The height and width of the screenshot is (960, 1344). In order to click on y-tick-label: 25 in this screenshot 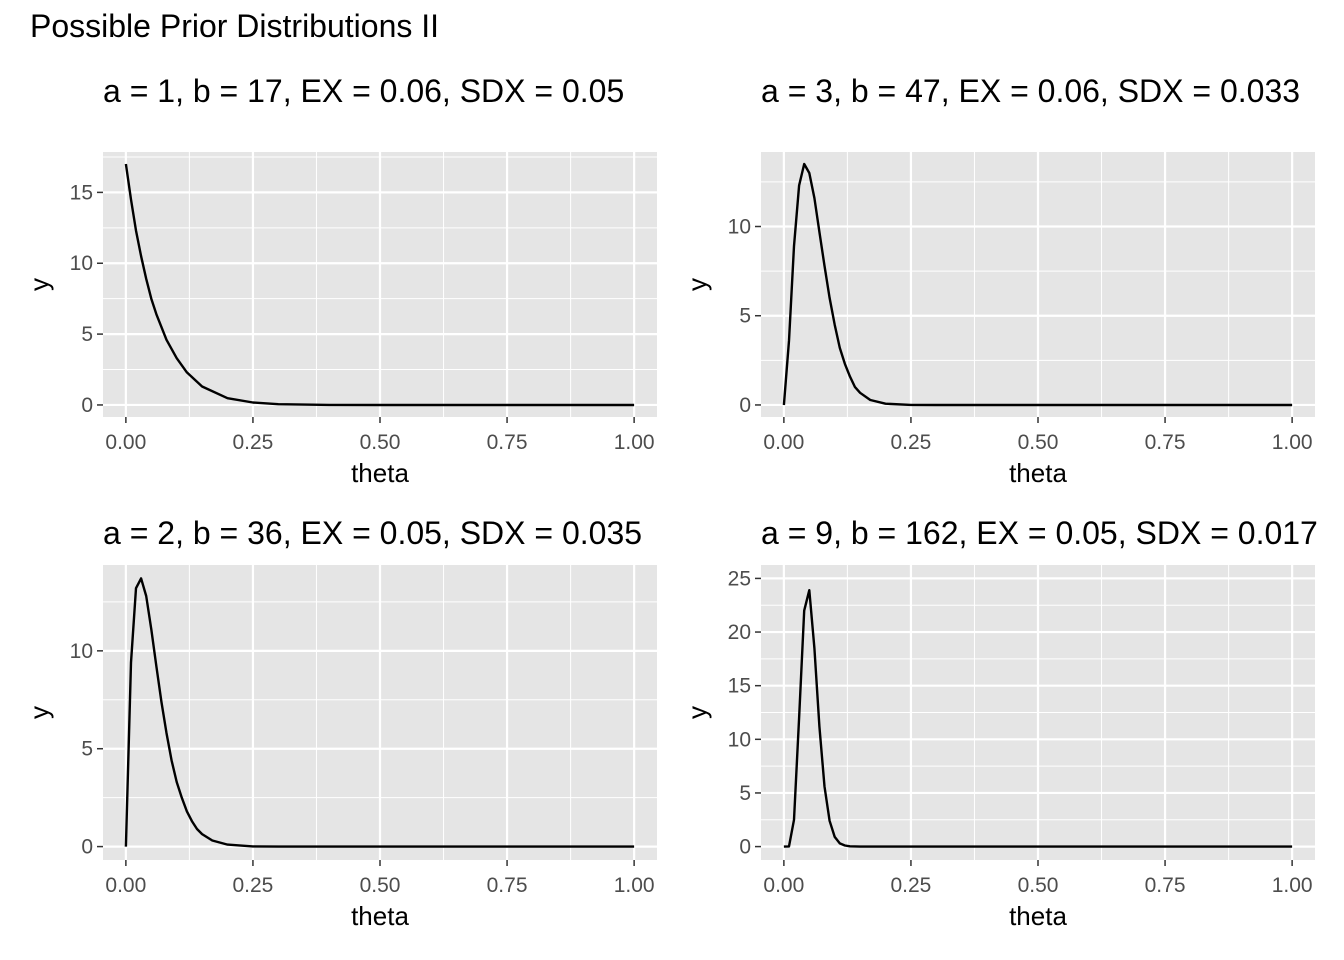, I will do `click(739, 578)`.